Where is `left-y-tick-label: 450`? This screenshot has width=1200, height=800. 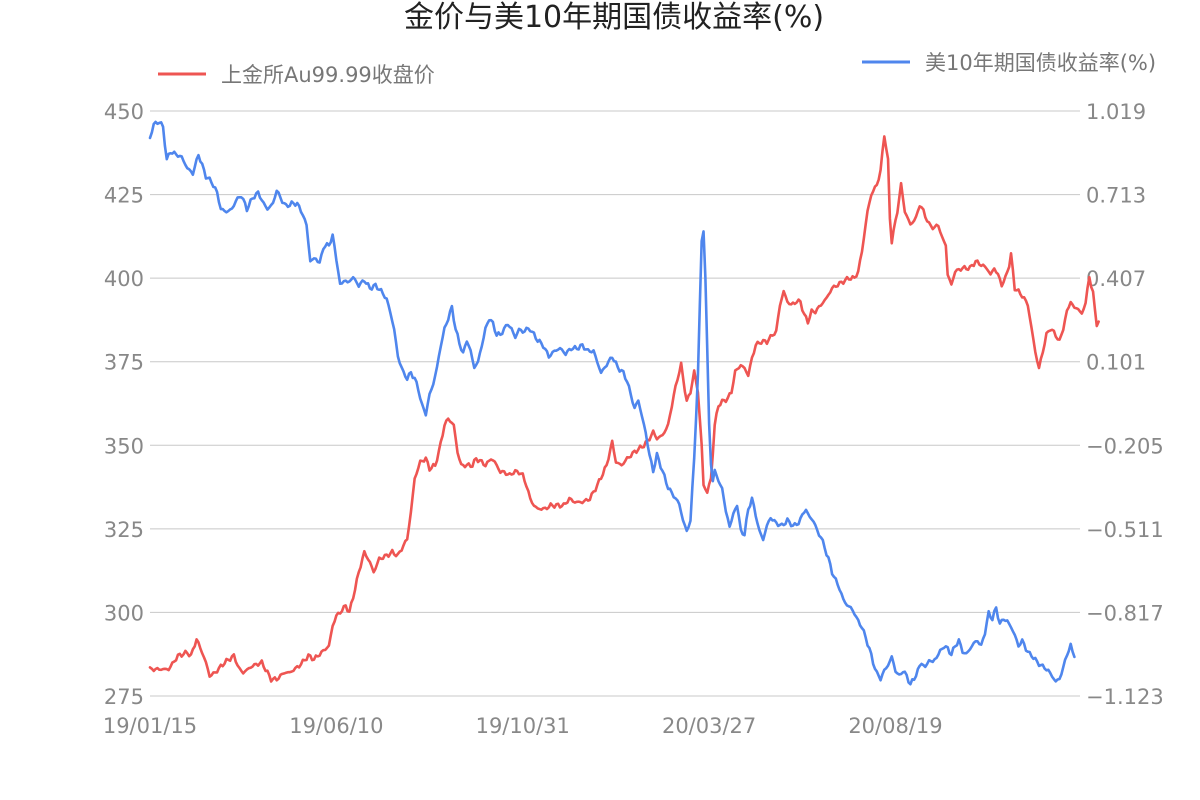
left-y-tick-label: 450 is located at coordinates (124, 112).